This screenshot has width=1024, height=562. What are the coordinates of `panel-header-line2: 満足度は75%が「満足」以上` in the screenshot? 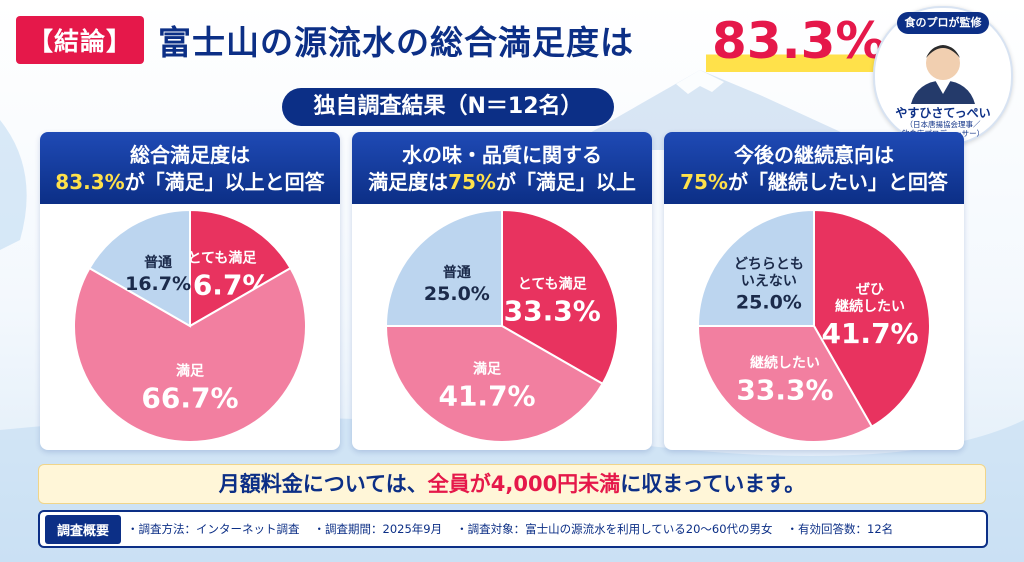 It's located at (502, 182).